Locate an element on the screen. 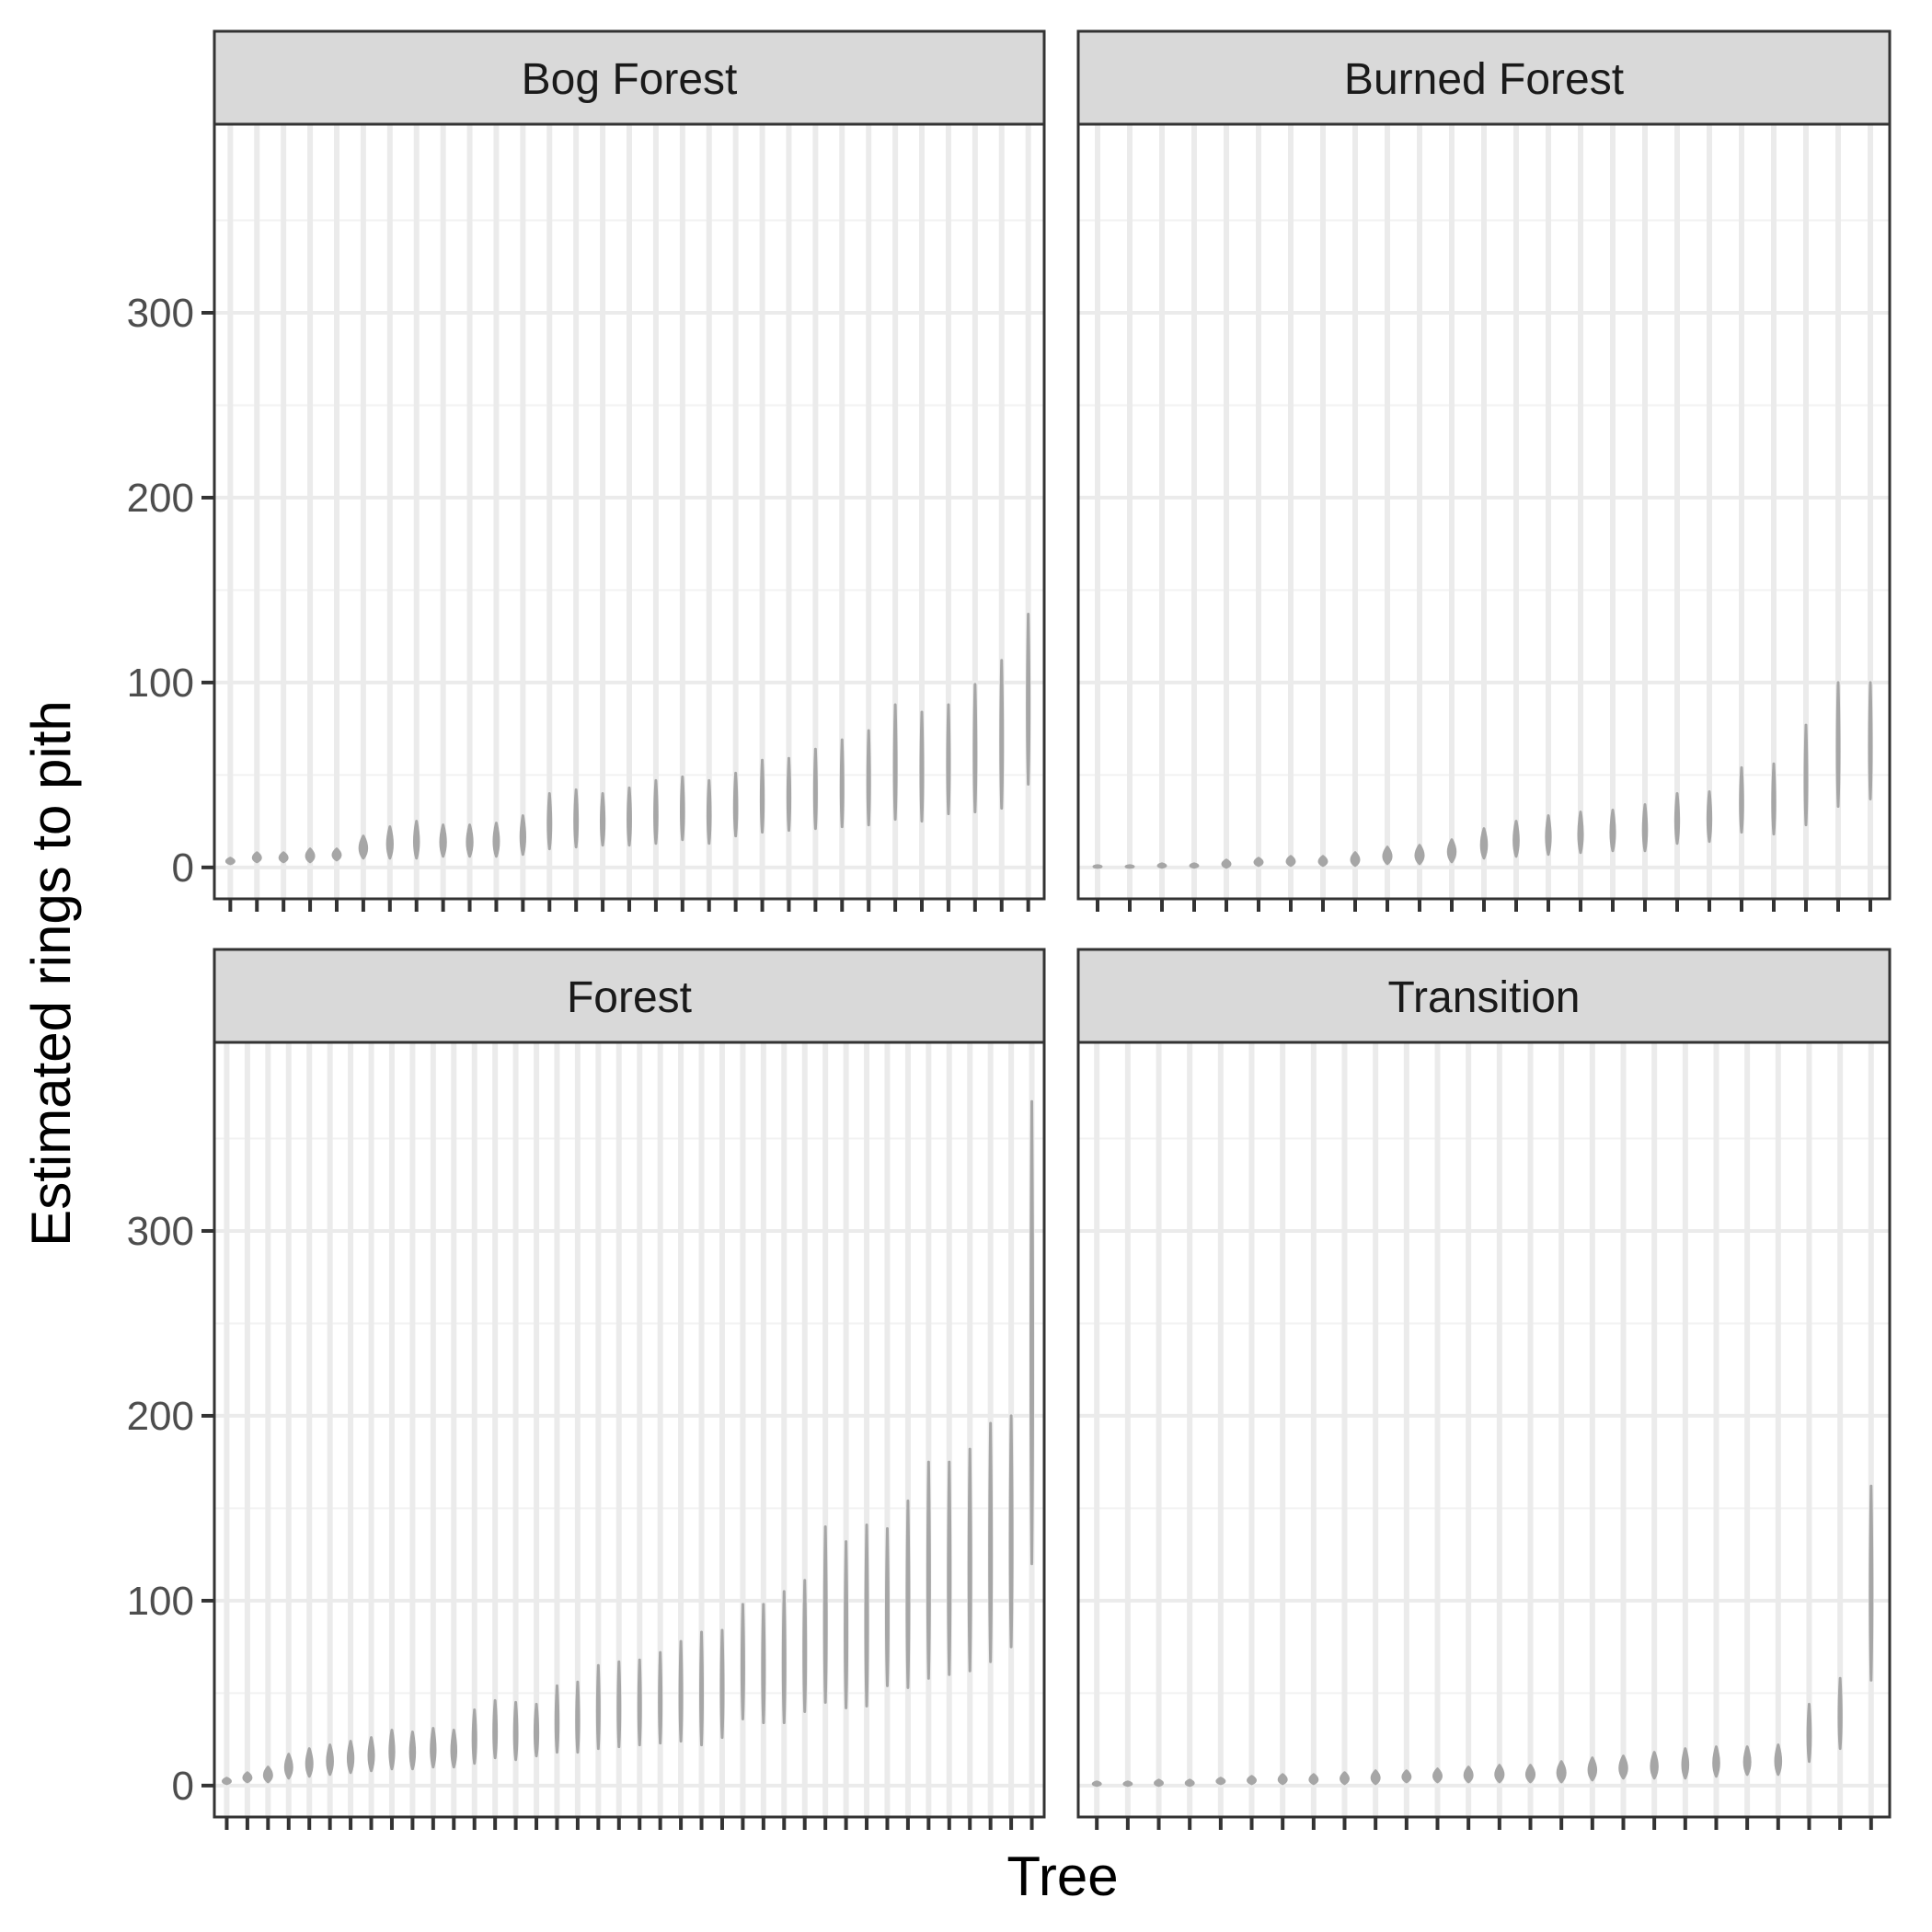  facet-strip-label: Transition is located at coordinates (1484, 997).